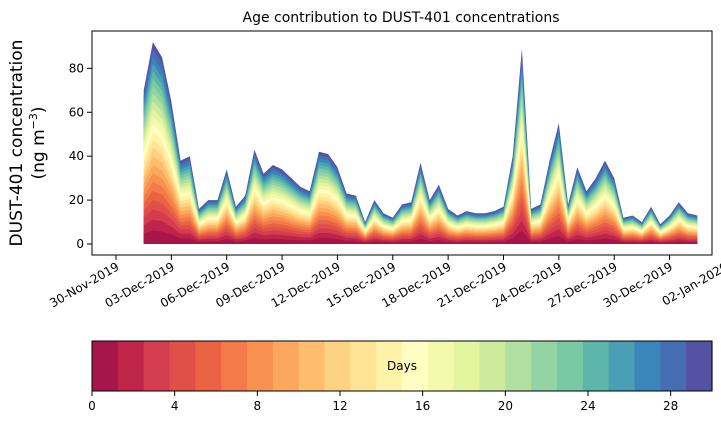 The width and height of the screenshot is (721, 425). Describe the element at coordinates (505, 406) in the screenshot. I see `colorbar-tick-label: 20` at that location.